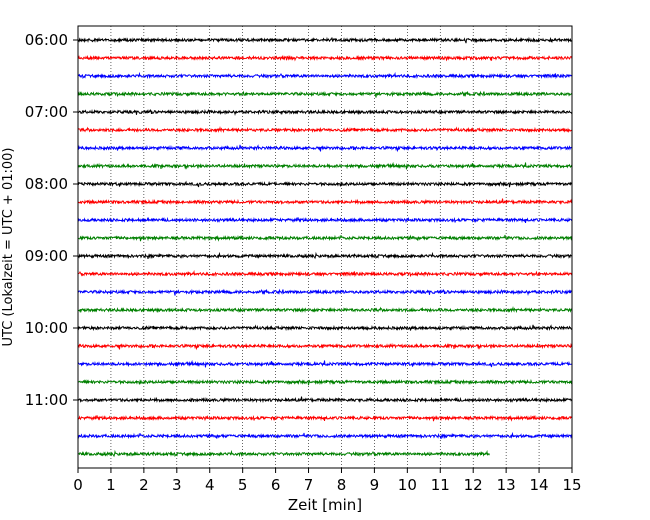 The height and width of the screenshot is (520, 650). What do you see at coordinates (309, 485) in the screenshot?
I see `x-tick-label: 7` at bounding box center [309, 485].